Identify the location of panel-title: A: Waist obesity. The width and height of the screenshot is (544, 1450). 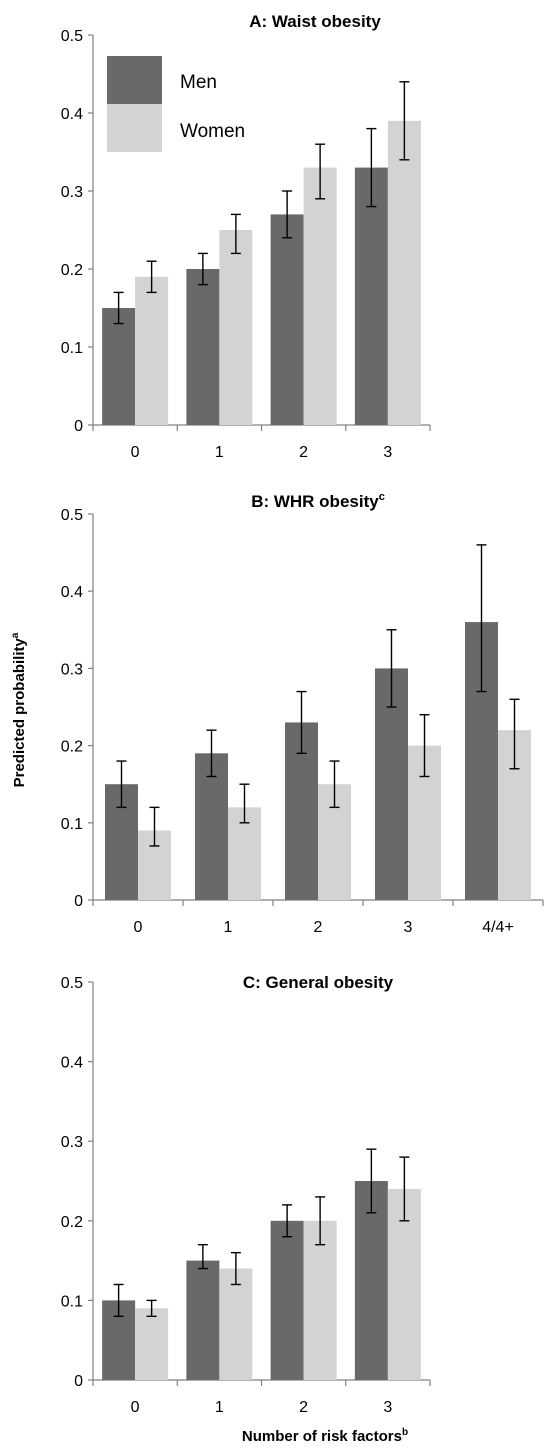
(315, 21).